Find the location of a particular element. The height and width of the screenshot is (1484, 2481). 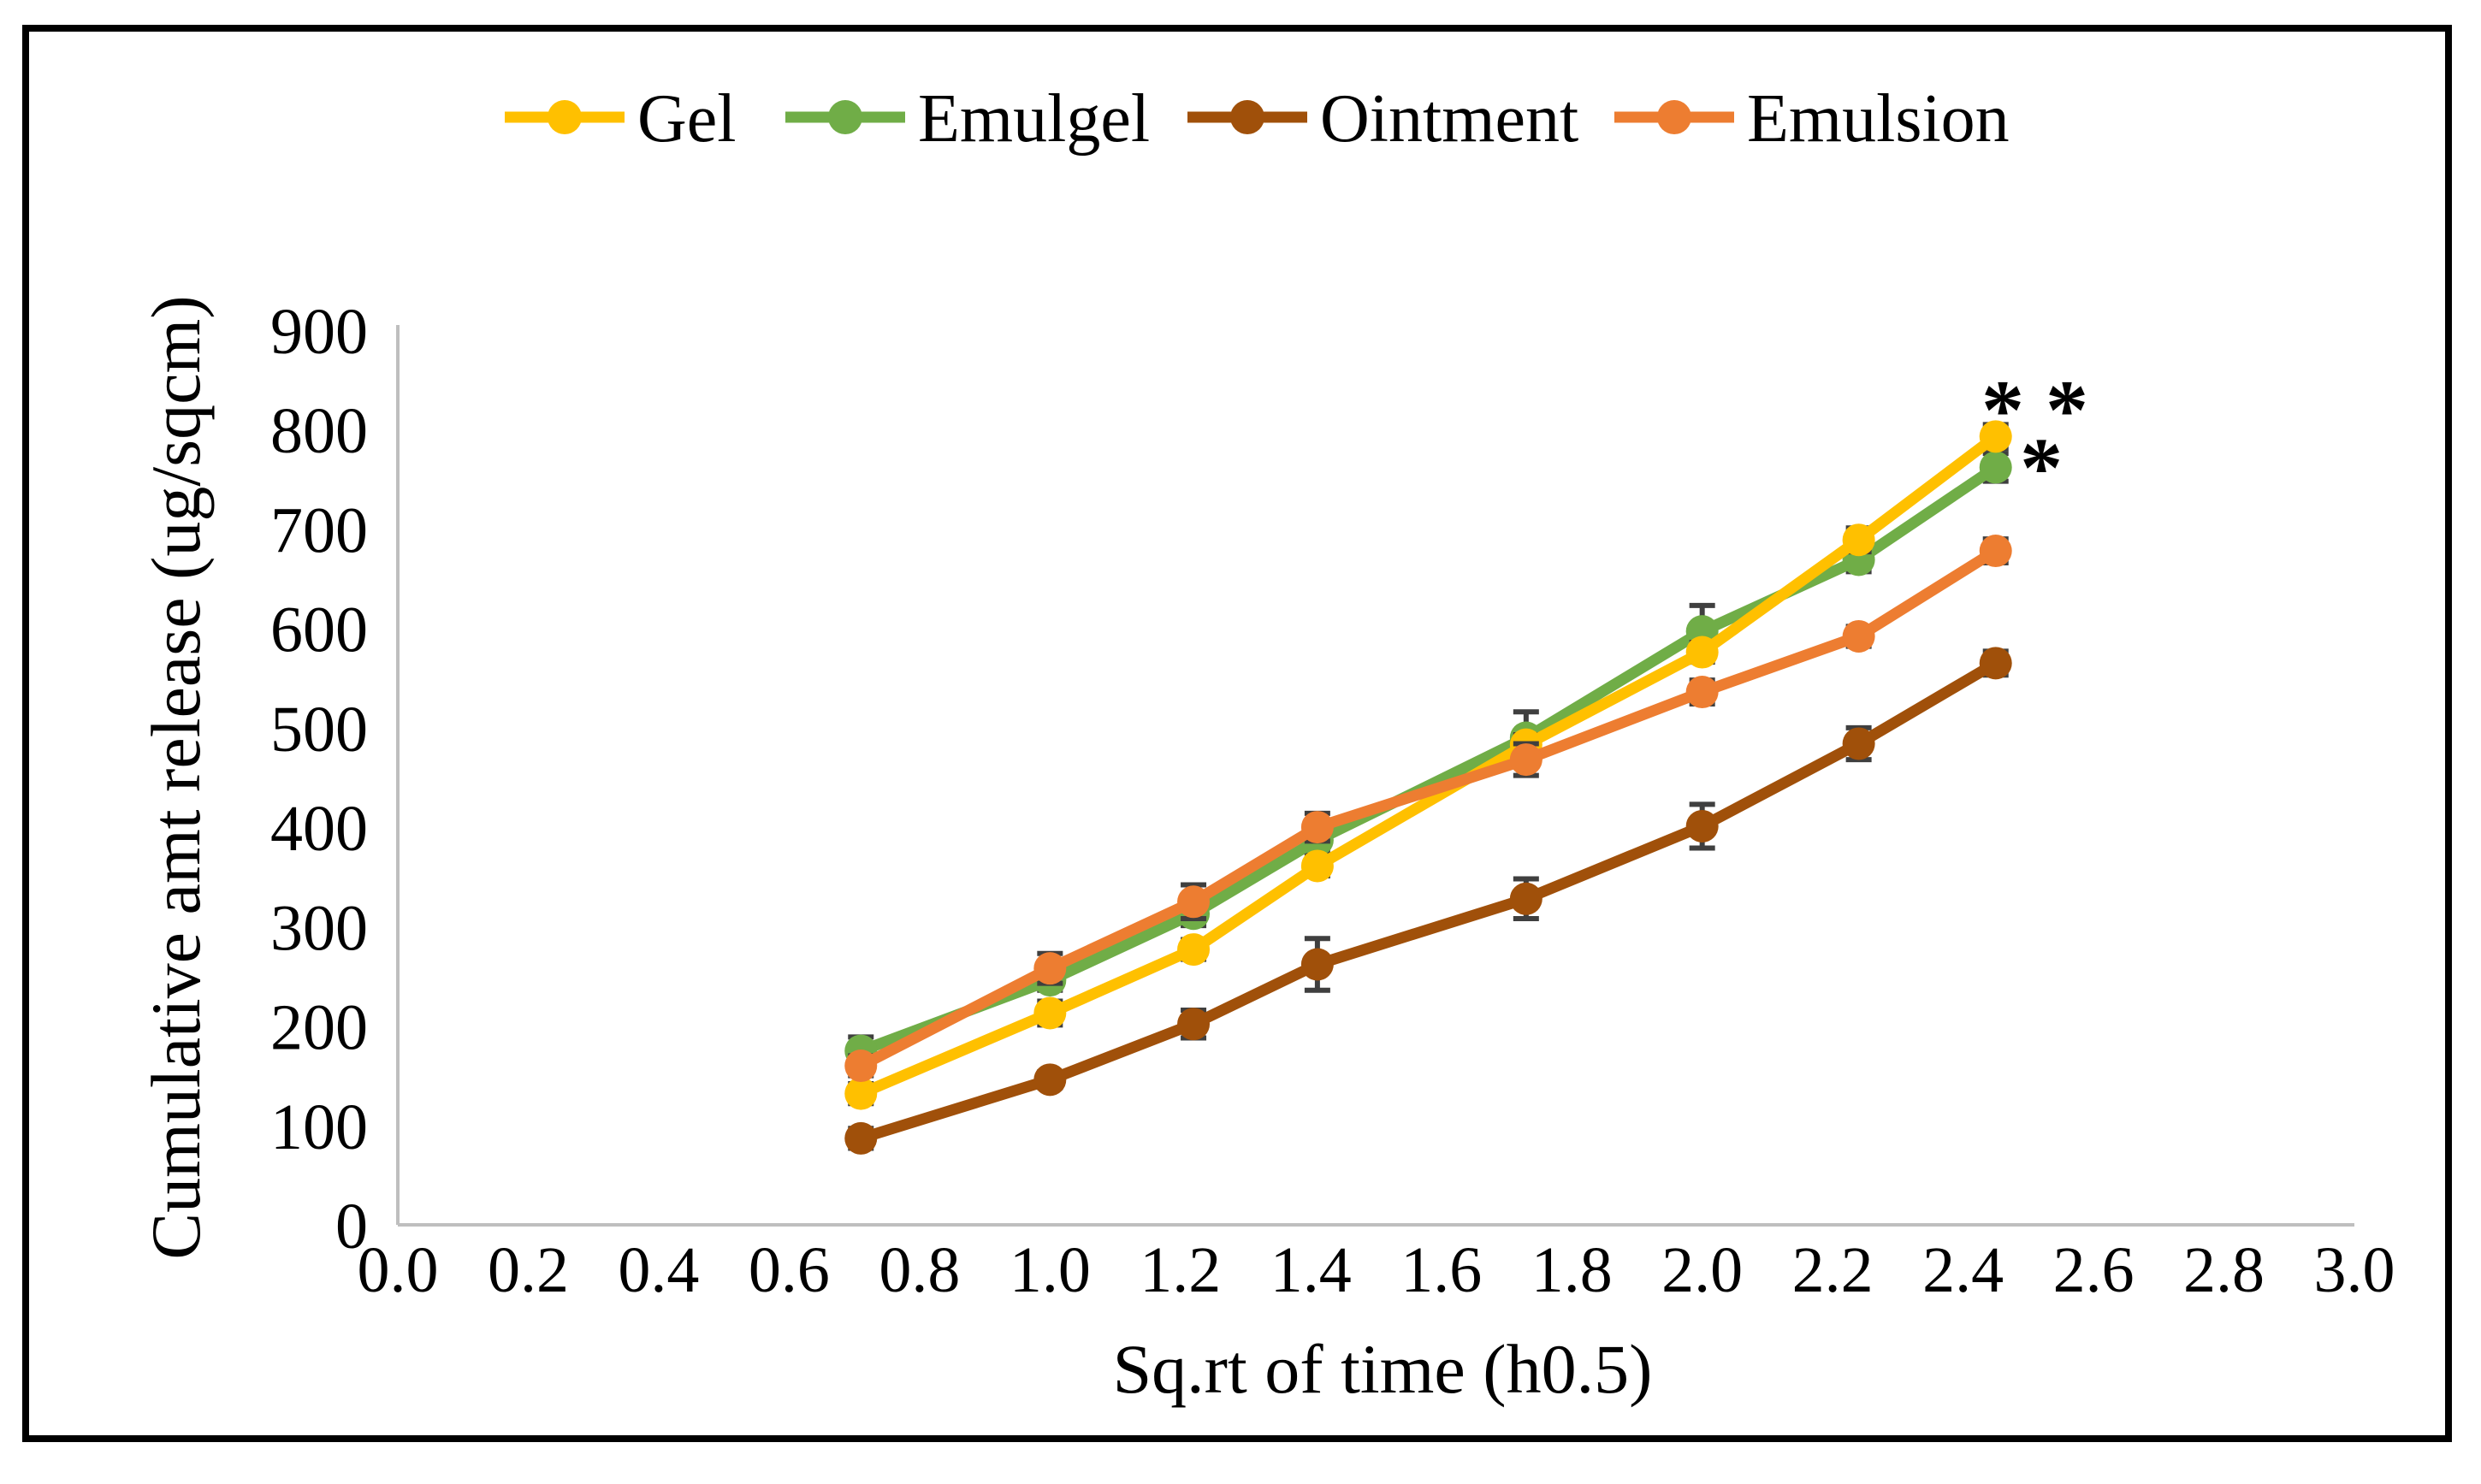

x-tick-label: 0.8 is located at coordinates (920, 1270).